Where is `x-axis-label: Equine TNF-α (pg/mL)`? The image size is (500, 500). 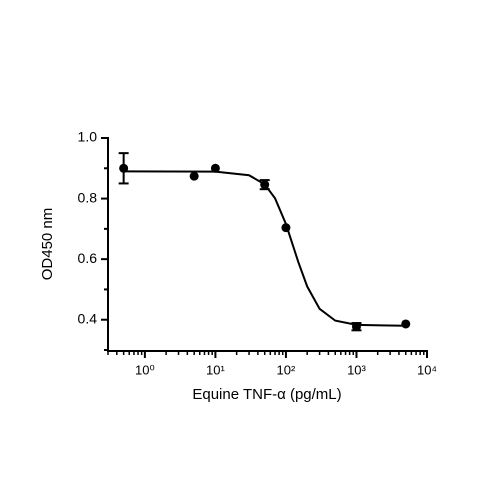 x-axis-label: Equine TNF-α (pg/mL) is located at coordinates (266, 394).